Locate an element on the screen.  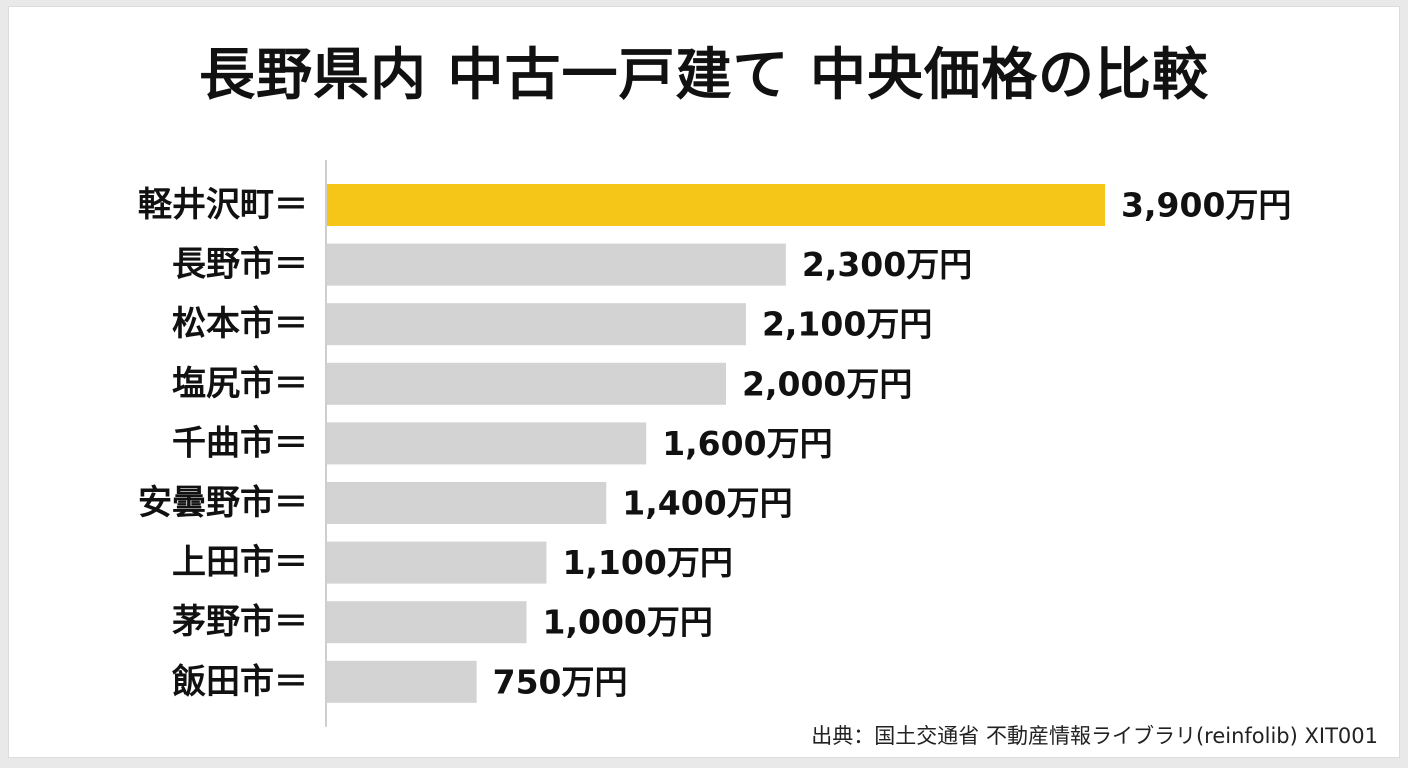
category-label: 飯田市＝ is located at coordinates (240, 682).